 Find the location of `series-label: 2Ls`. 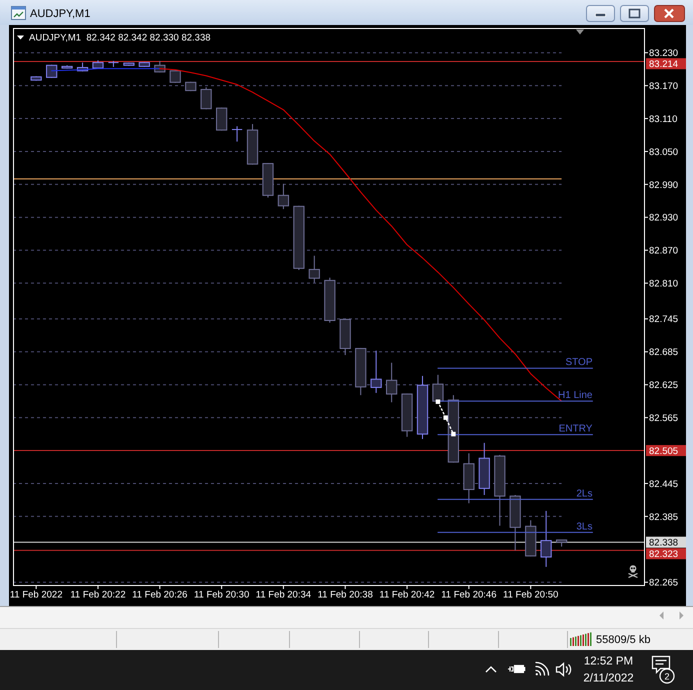

series-label: 2Ls is located at coordinates (584, 494).